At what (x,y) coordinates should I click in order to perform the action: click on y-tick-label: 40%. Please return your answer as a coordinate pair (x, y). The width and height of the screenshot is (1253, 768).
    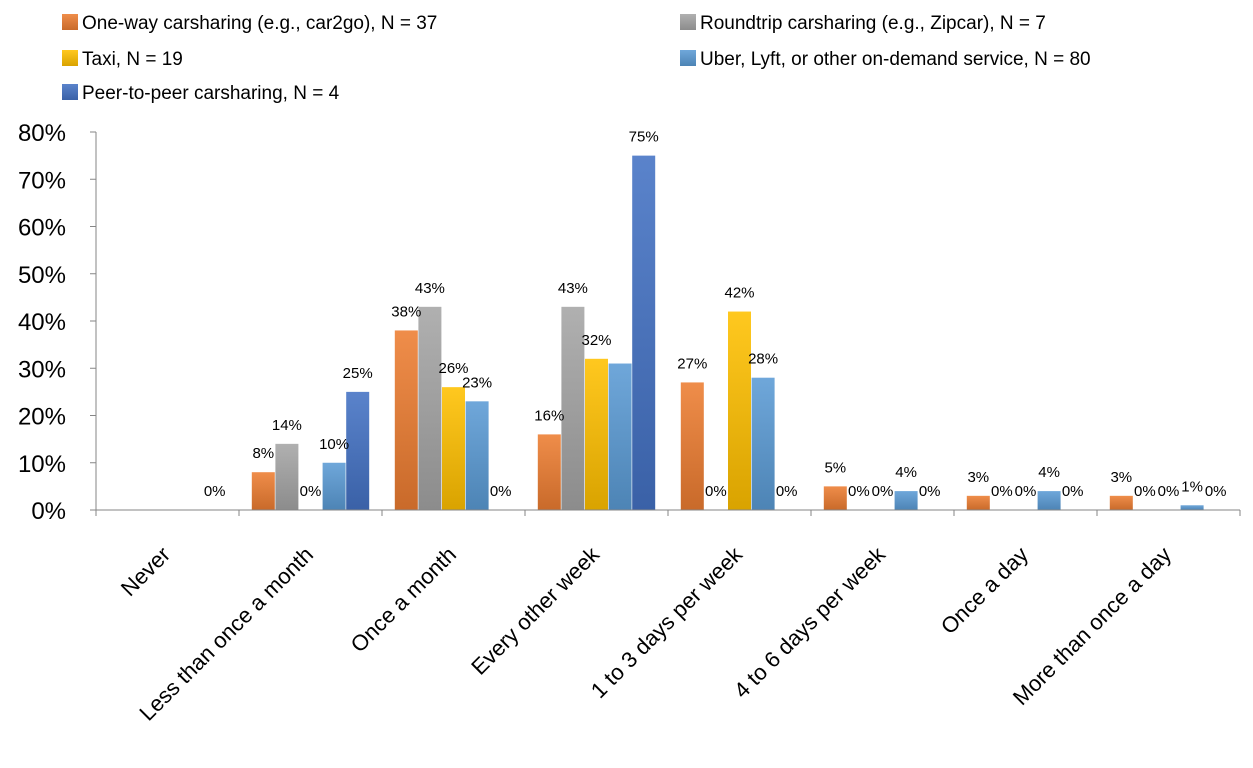
    Looking at the image, I should click on (42, 322).